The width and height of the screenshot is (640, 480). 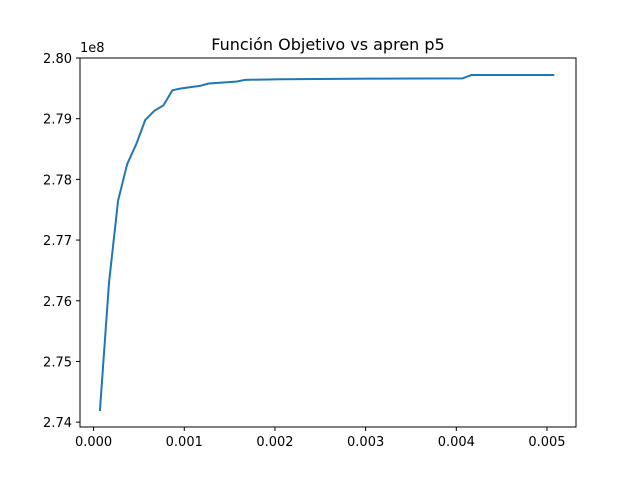 I want to click on y-tick-label: 2.77, so click(x=57, y=241).